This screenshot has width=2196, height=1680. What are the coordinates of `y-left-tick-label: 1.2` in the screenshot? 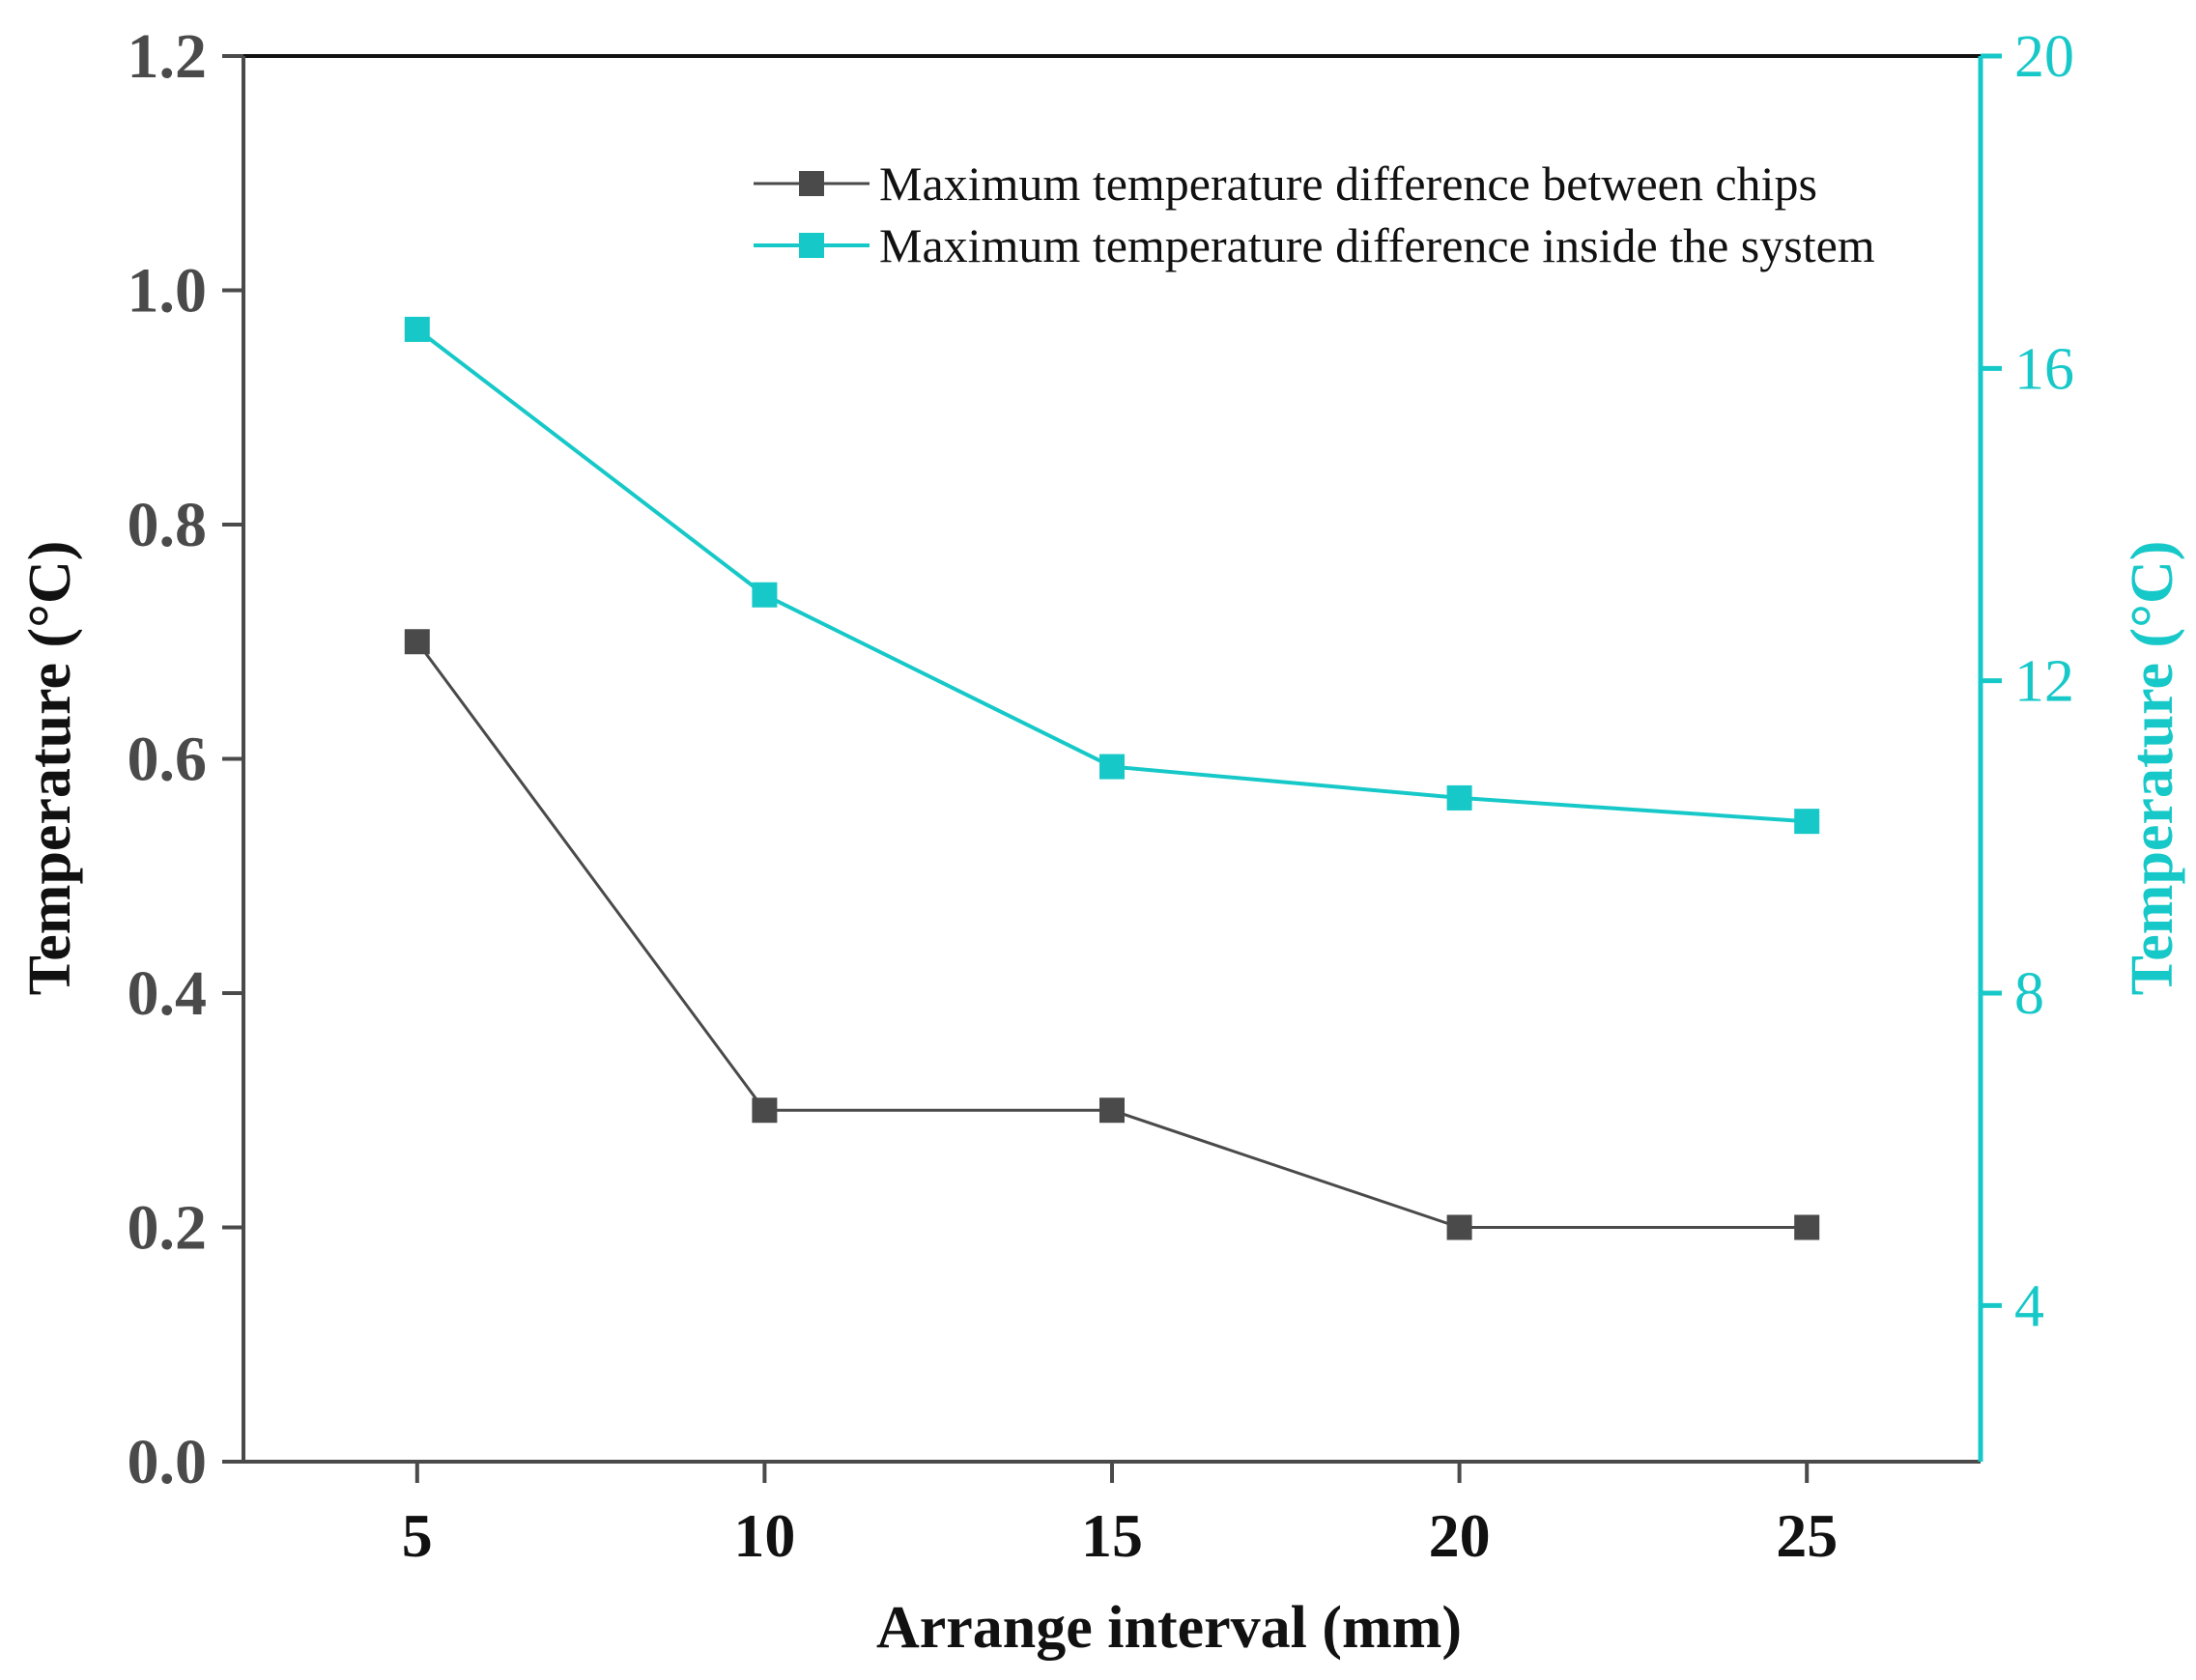 It's located at (168, 56).